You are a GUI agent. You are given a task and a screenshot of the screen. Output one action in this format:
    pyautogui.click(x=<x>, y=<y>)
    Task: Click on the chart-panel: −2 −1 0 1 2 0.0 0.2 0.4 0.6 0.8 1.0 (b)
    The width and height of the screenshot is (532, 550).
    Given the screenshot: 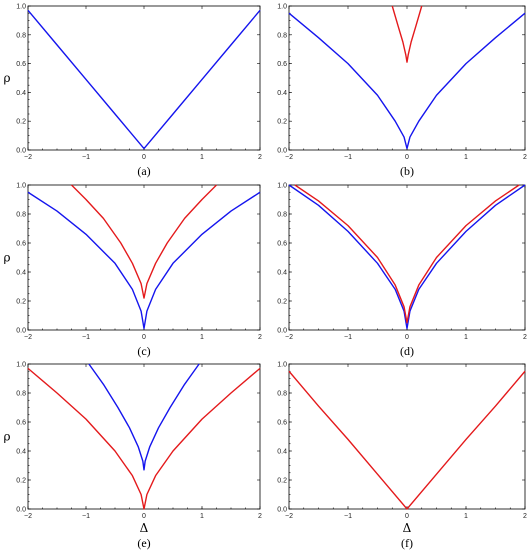 What is the action you would take?
    pyautogui.click(x=402, y=91)
    